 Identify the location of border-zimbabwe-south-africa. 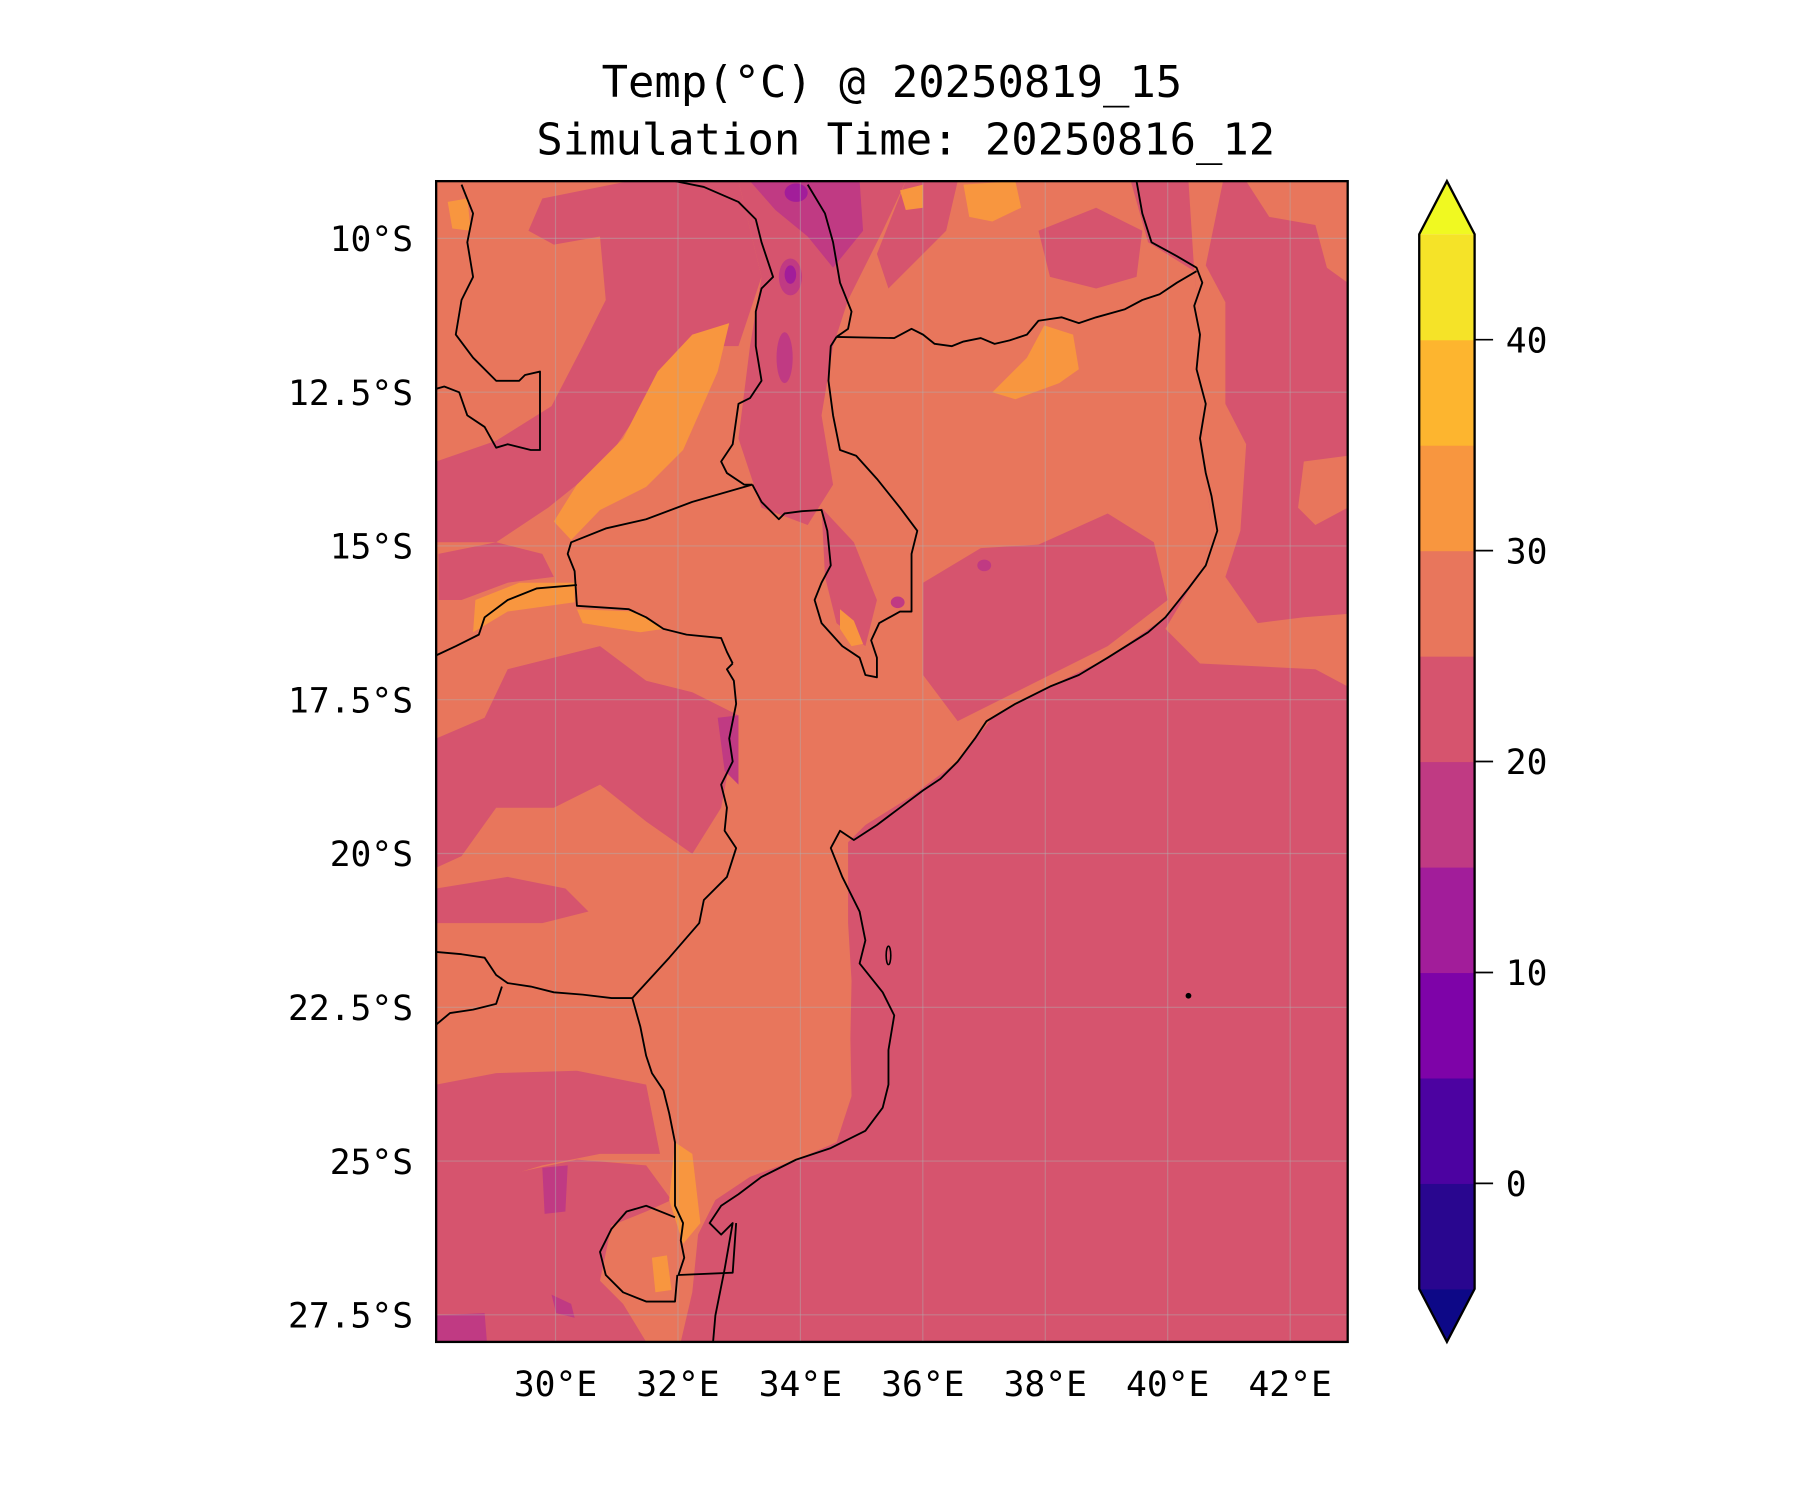
(534, 975).